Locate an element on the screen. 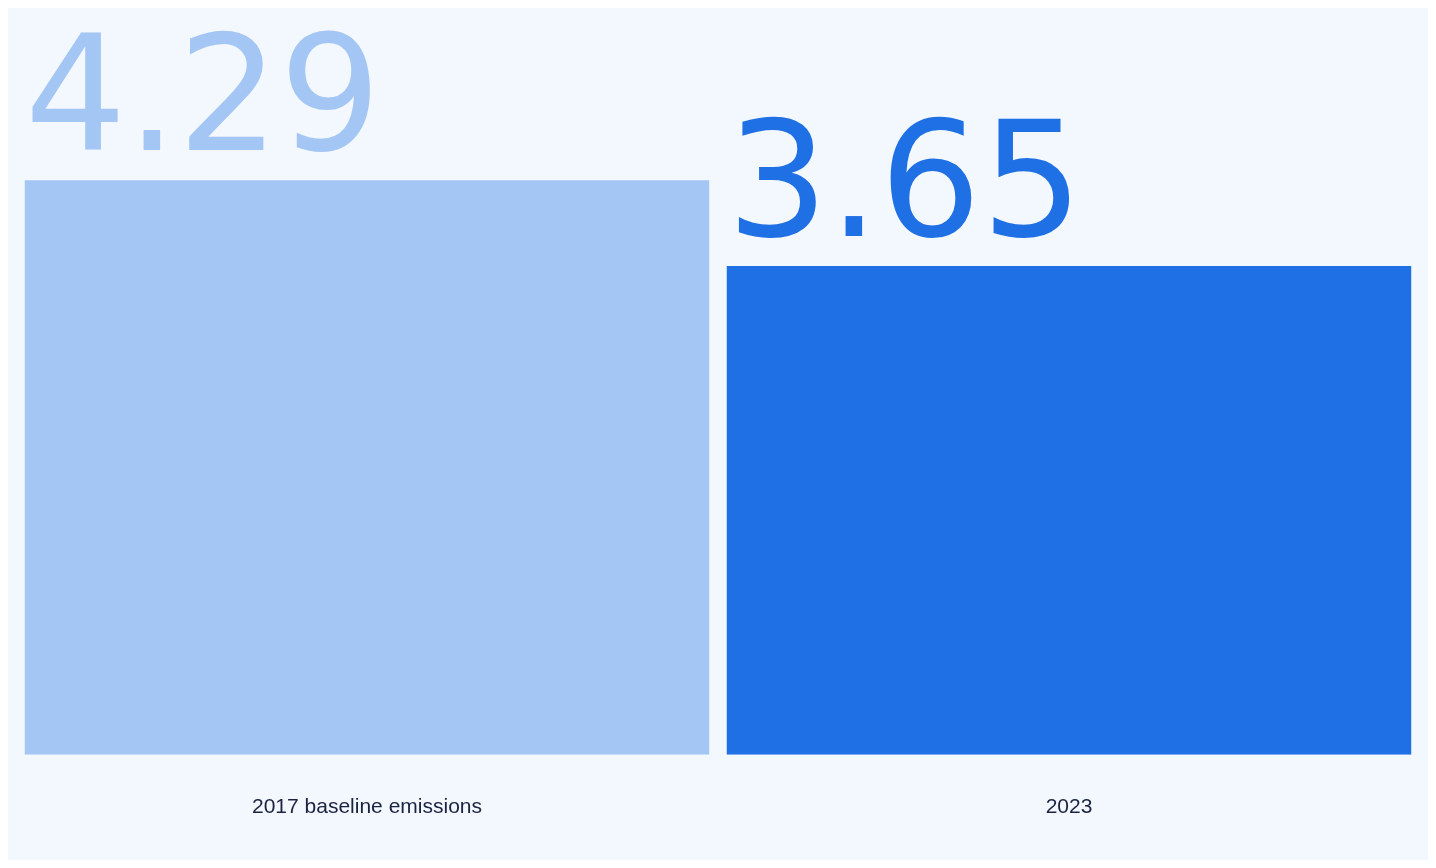 The height and width of the screenshot is (868, 1436). data-label: 3.65 is located at coordinates (905, 181).